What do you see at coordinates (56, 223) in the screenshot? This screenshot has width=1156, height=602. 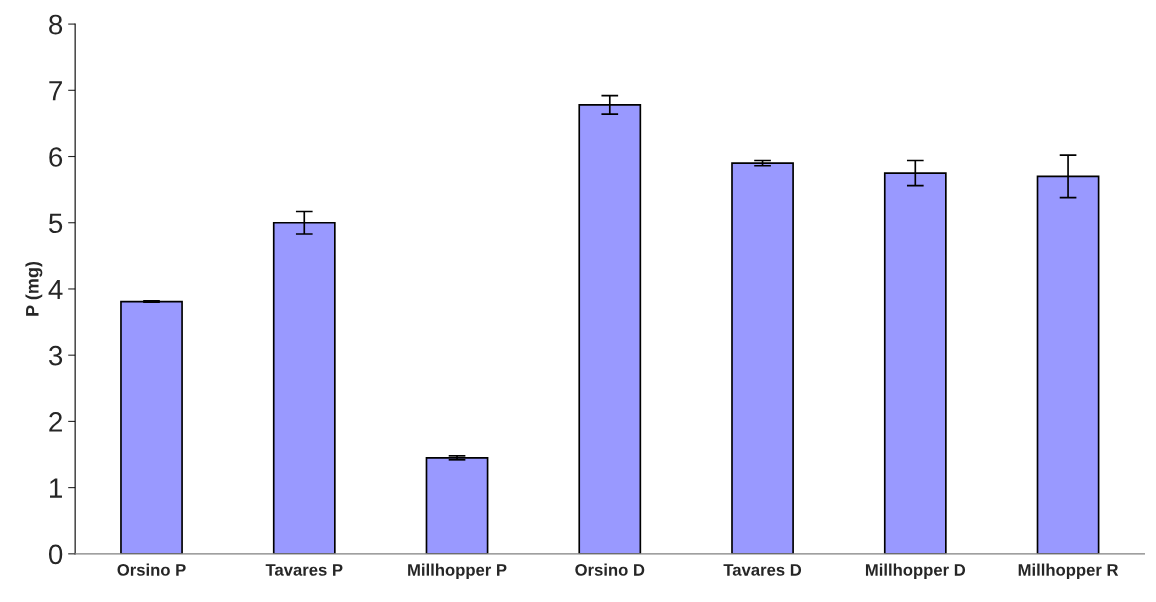 I see `y-tick-label: 5` at bounding box center [56, 223].